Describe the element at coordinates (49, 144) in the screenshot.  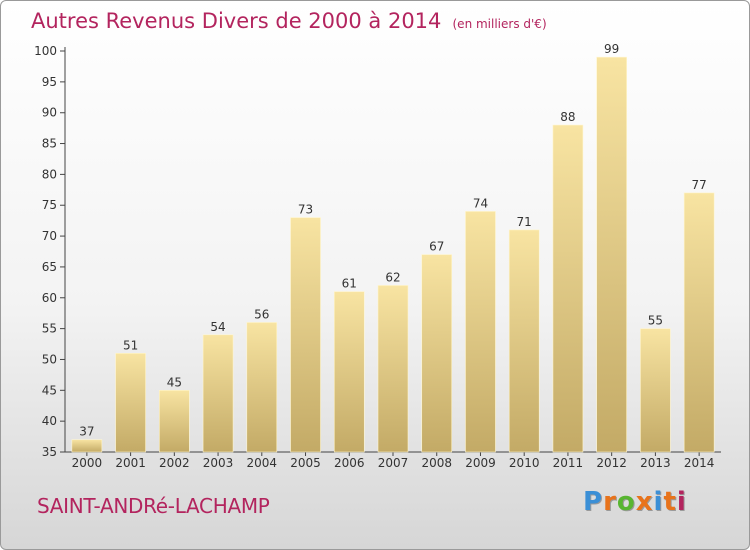
I see `y-tick-label: 85` at that location.